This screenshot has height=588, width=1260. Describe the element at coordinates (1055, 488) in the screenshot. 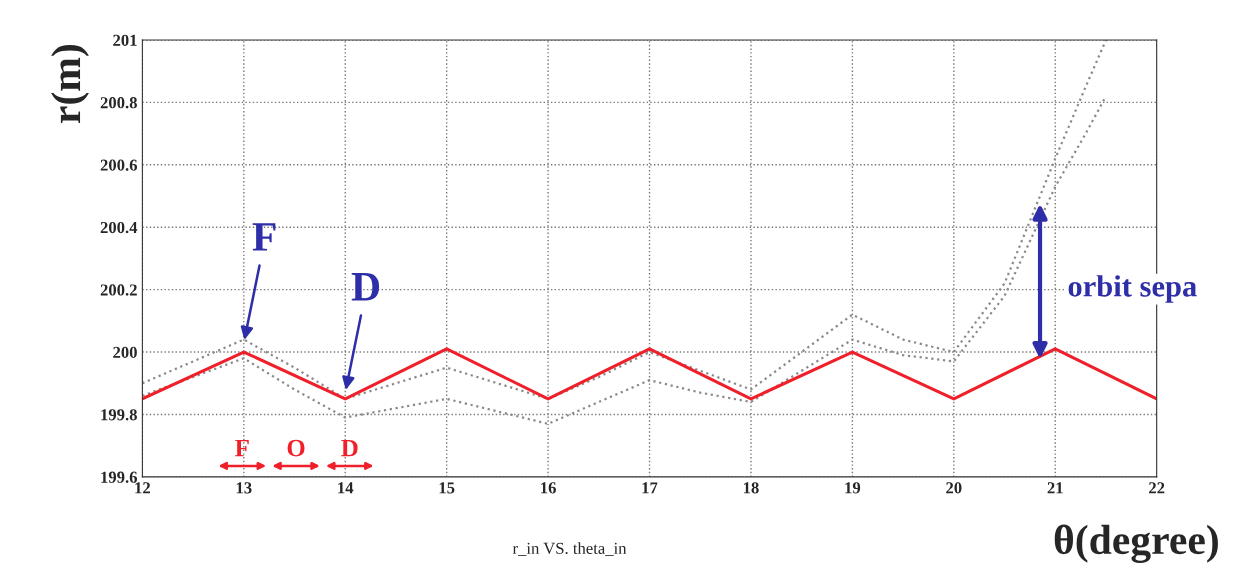

I see `x-tick-label: 21` at that location.